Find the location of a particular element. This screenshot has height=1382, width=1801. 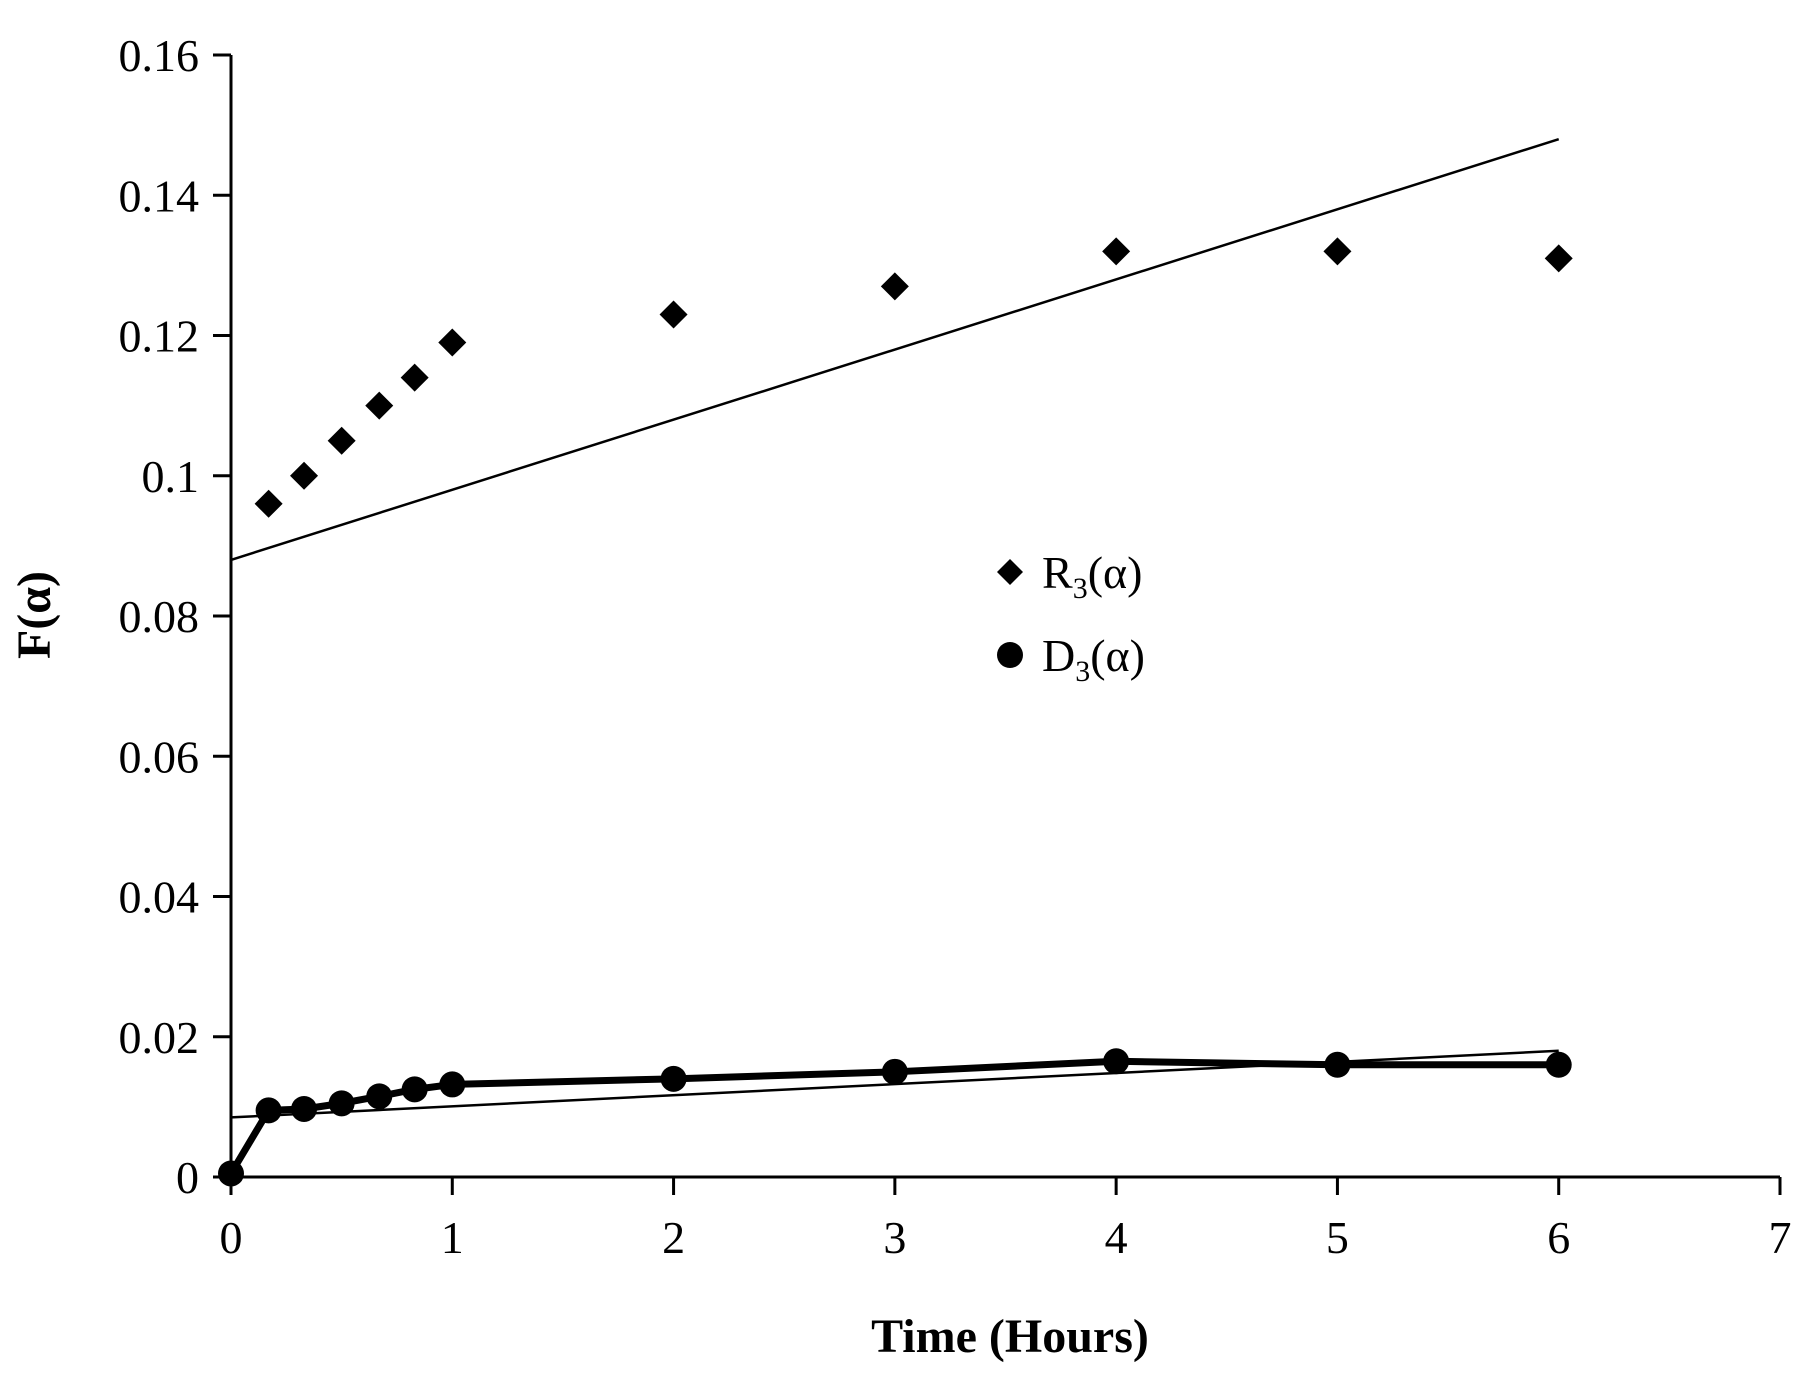

legend-d3-marker is located at coordinates (1010, 655).